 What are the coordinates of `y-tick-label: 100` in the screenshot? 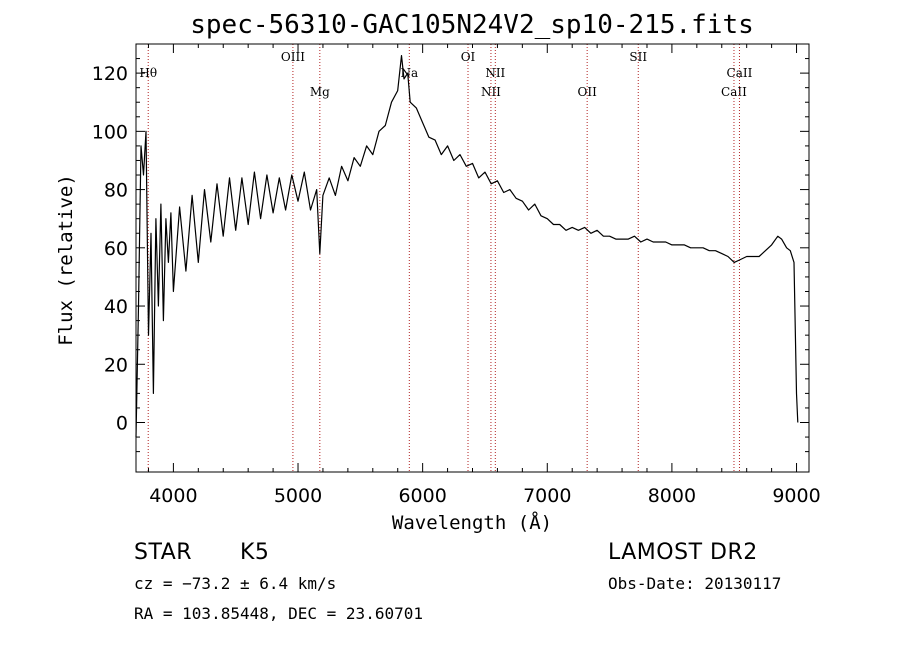 It's located at (110, 132).